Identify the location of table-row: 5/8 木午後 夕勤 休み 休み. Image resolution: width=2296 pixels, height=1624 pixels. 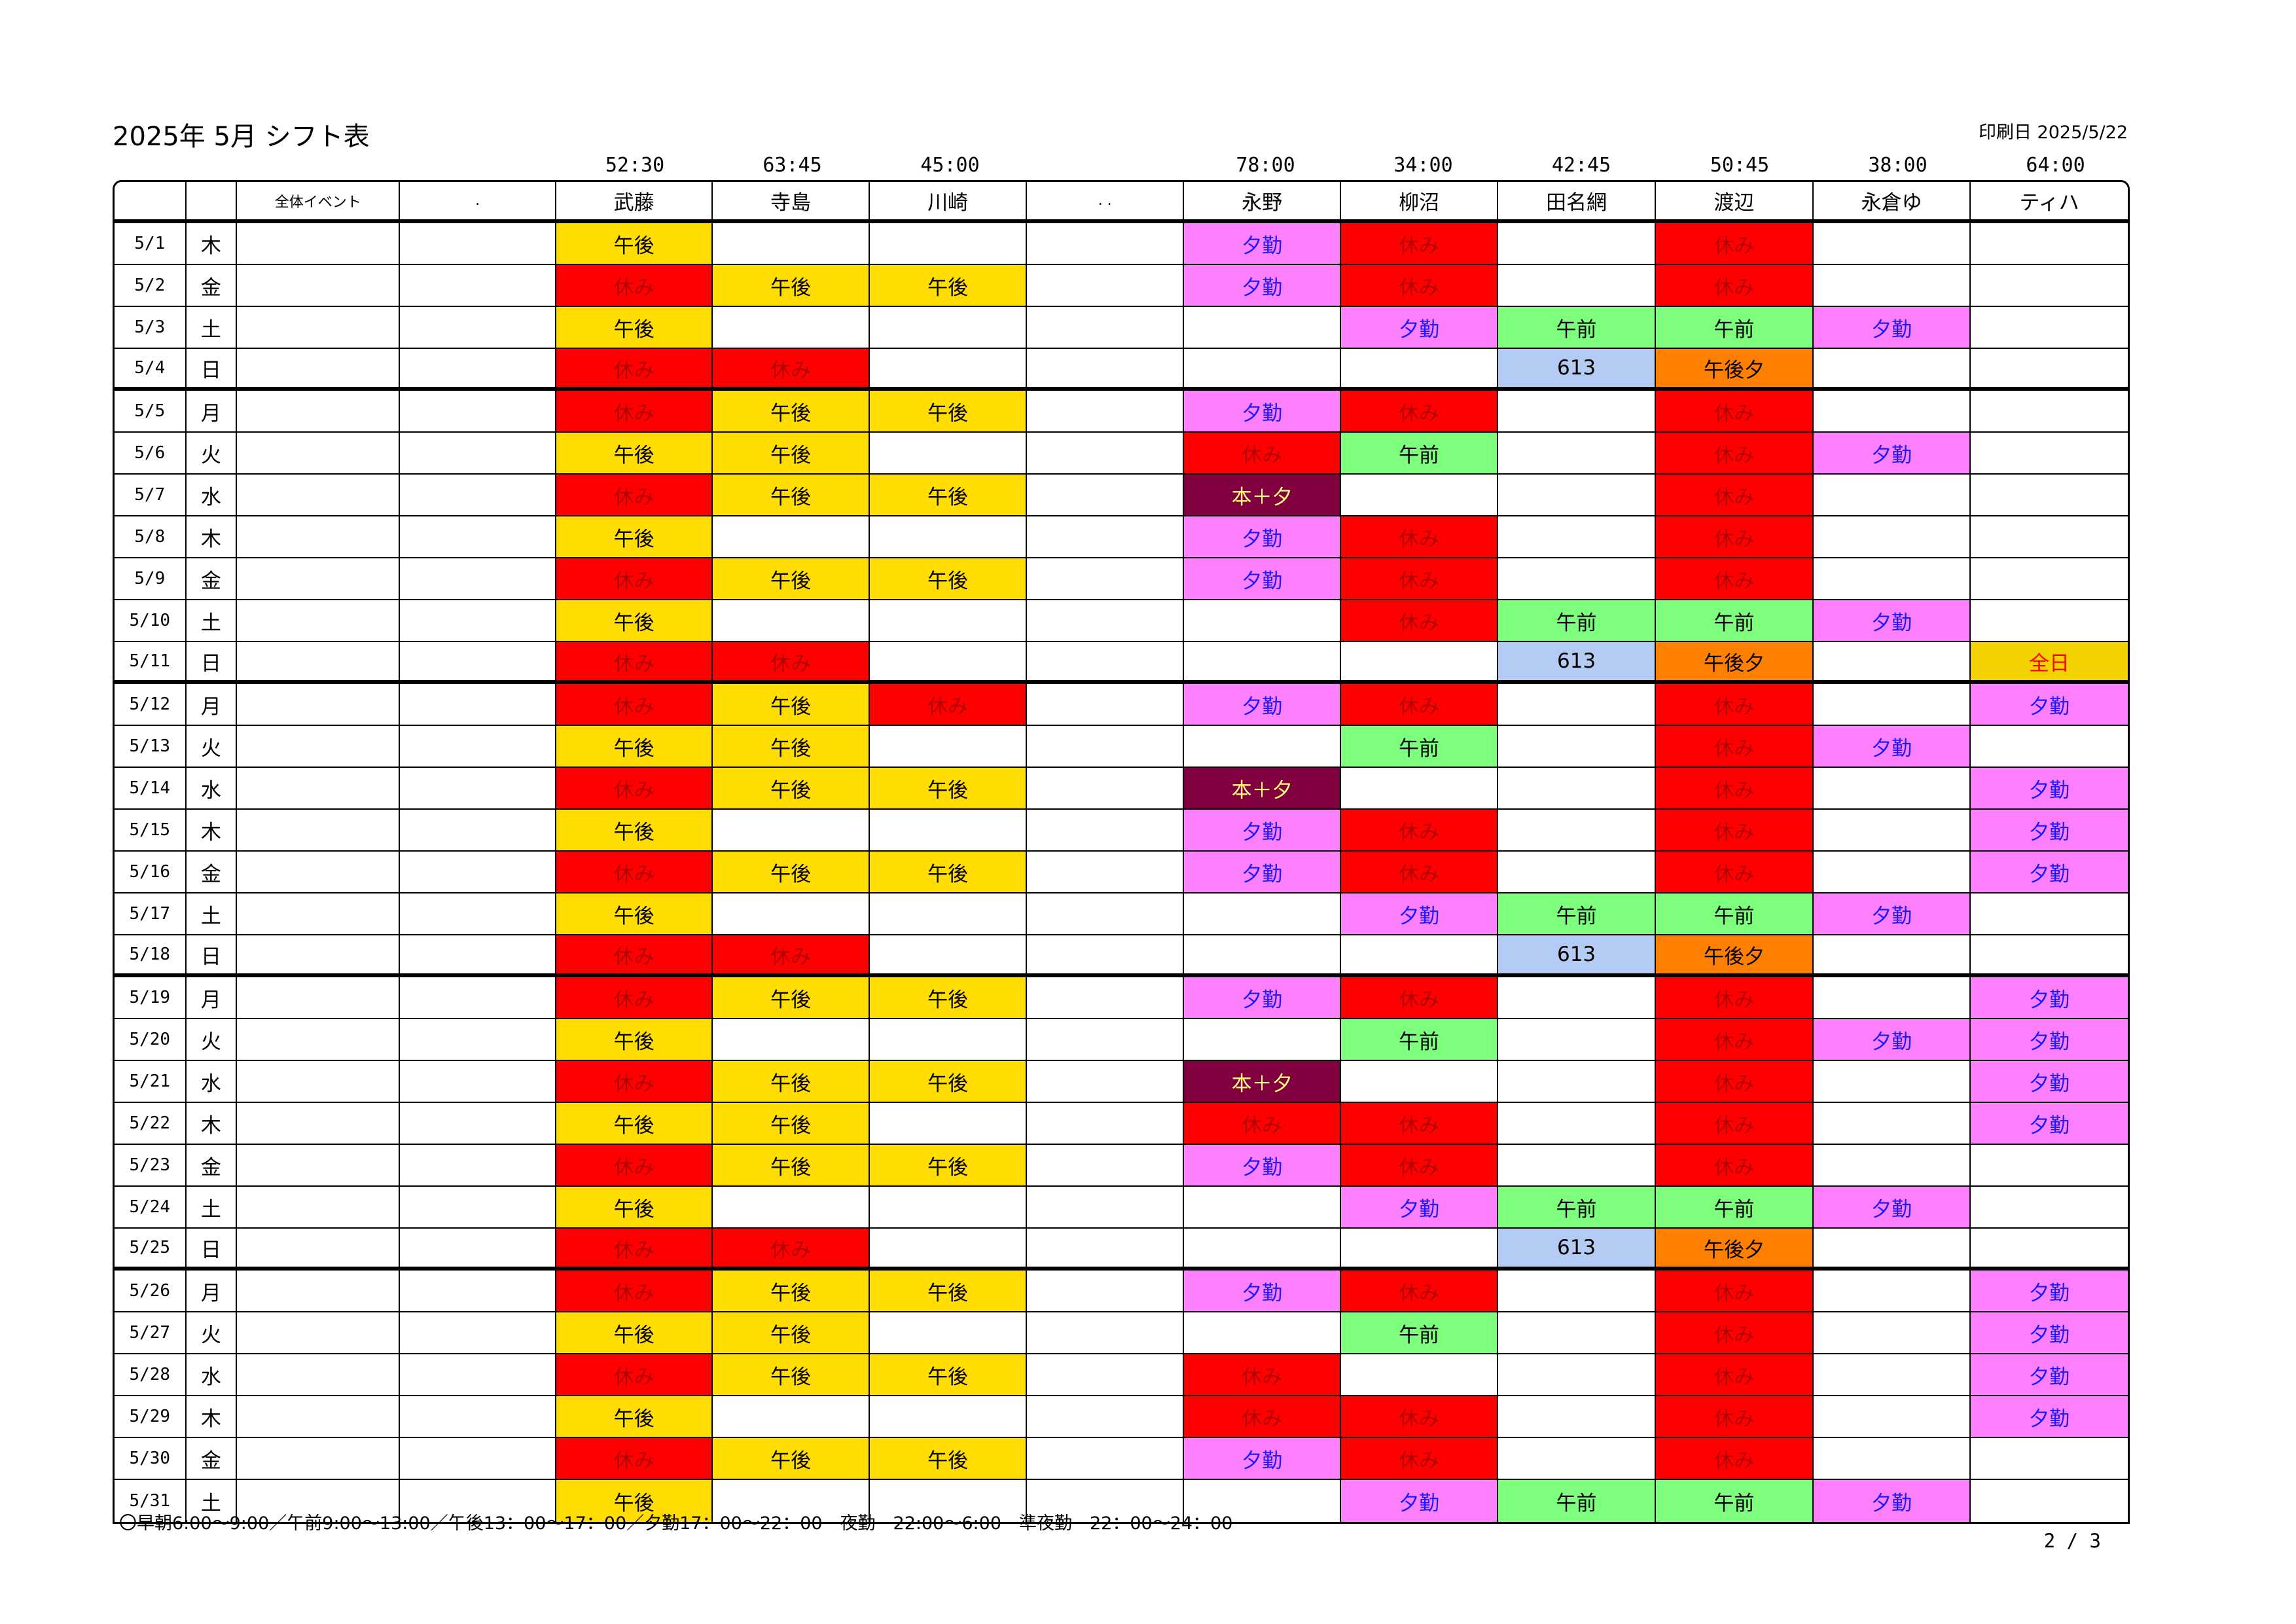
(1121, 537).